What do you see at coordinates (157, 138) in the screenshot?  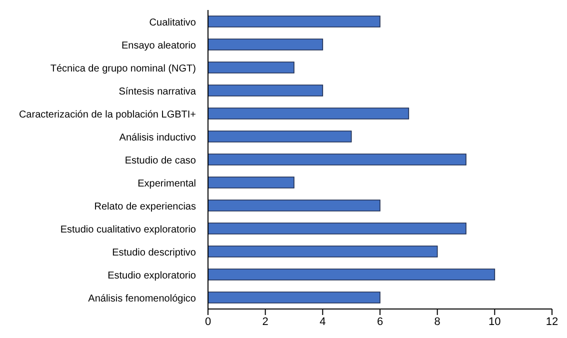 I see `y-tick-label: Análisis inductivo` at bounding box center [157, 138].